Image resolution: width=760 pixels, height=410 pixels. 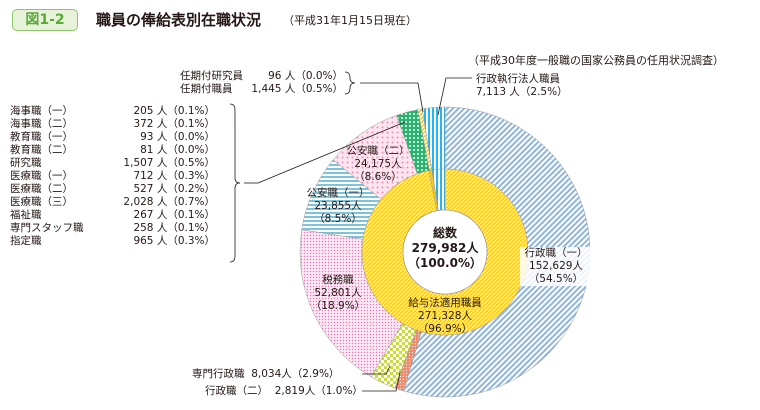 What do you see at coordinates (112, 228) in the screenshot?
I see `list-item: 専門スタッフ職 258 人（0.1%）` at bounding box center [112, 228].